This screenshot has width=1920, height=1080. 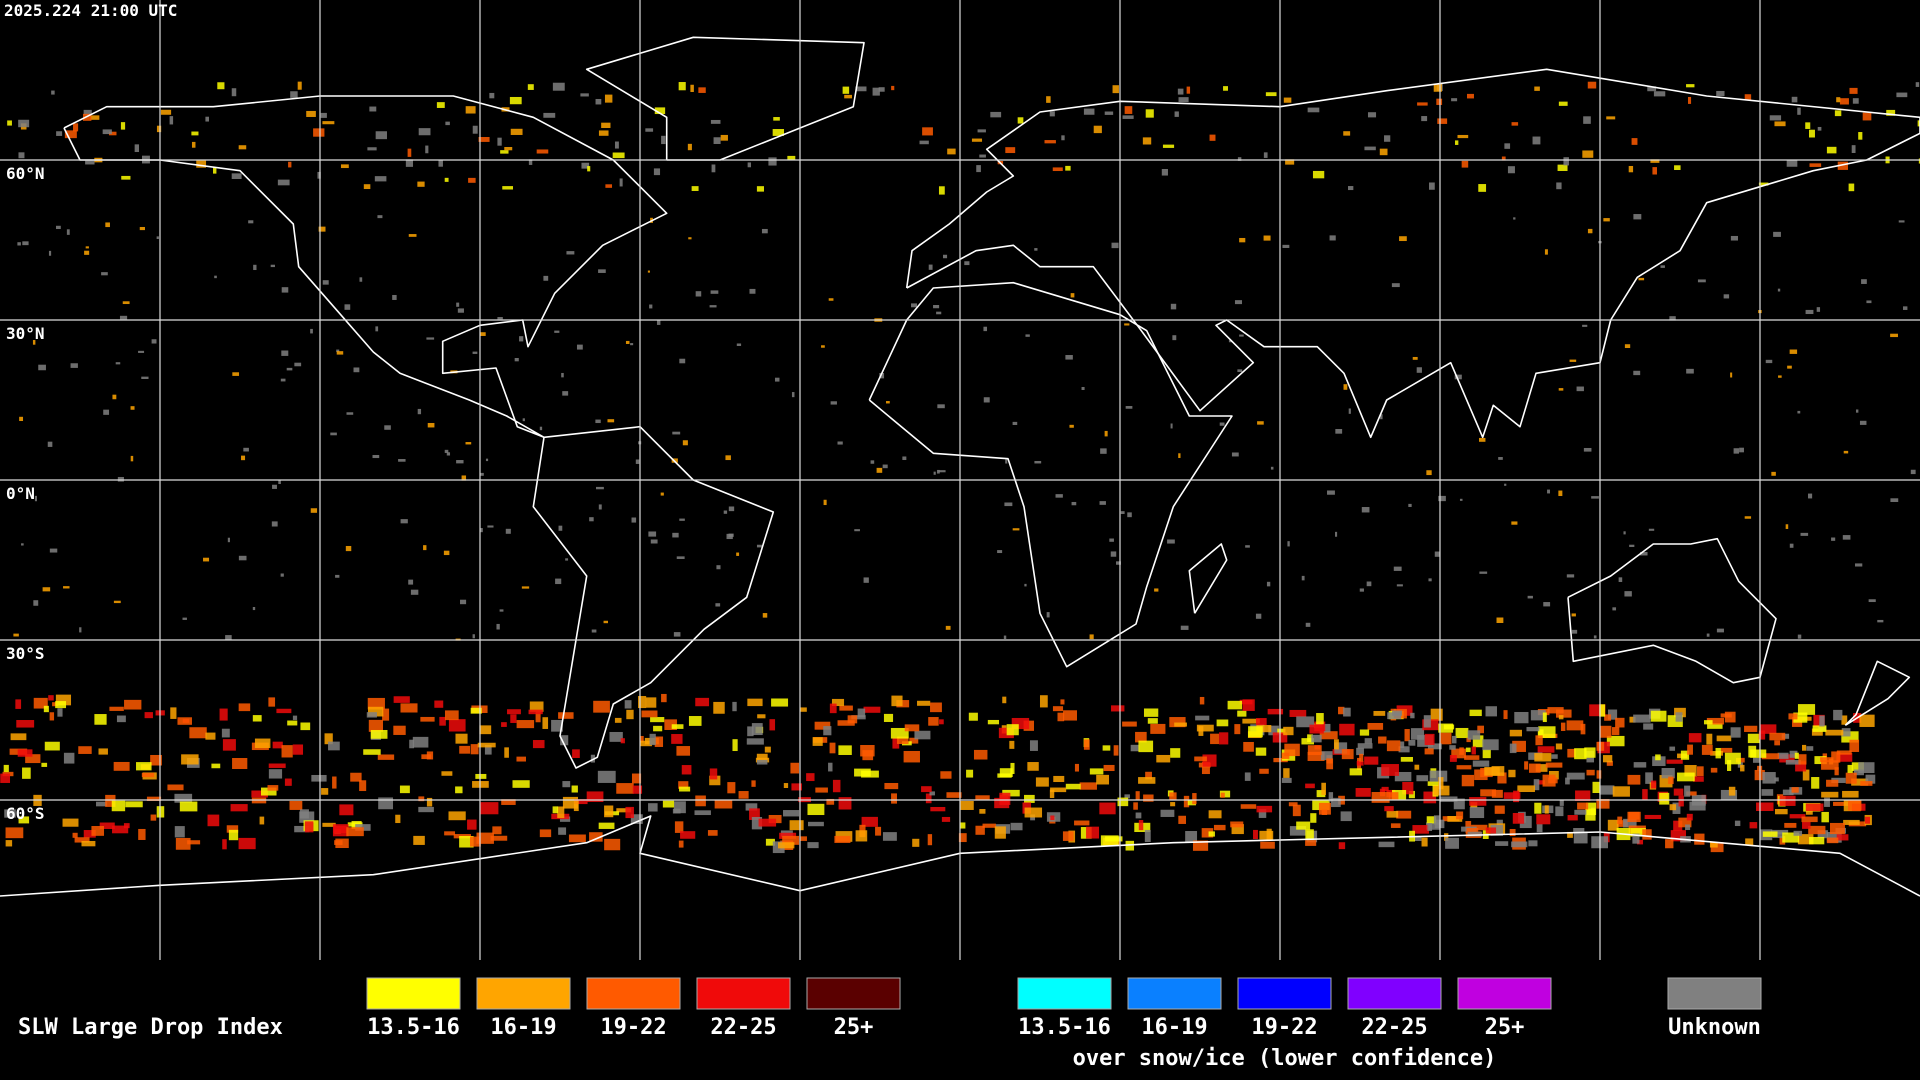 What do you see at coordinates (1050, 474) in the screenshot?
I see `coastline` at bounding box center [1050, 474].